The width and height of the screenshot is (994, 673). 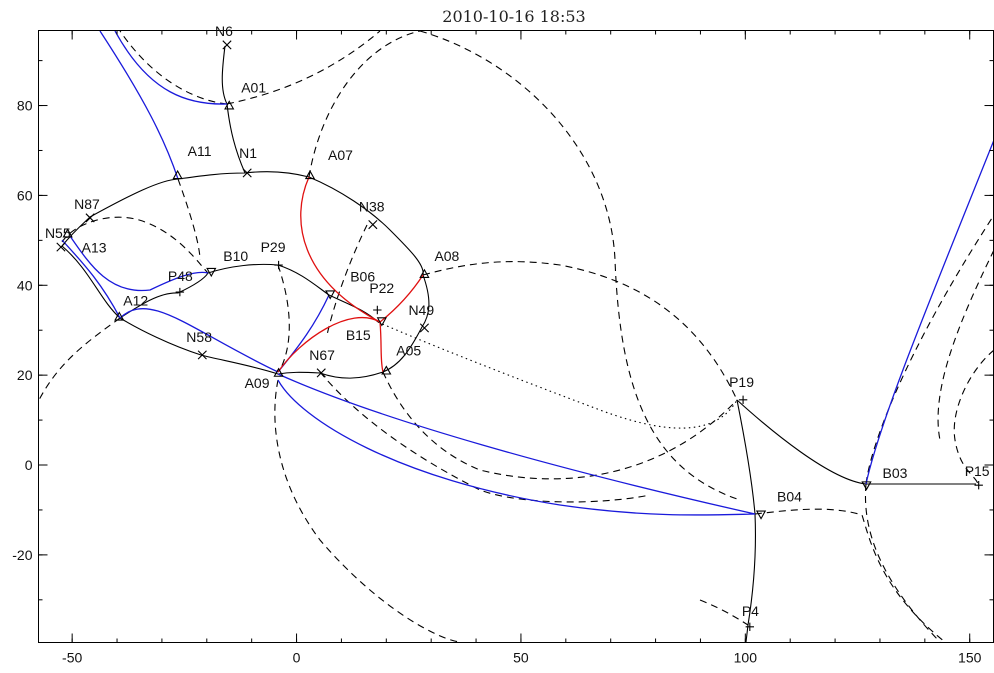 I want to click on marker-p29, so click(x=278, y=265).